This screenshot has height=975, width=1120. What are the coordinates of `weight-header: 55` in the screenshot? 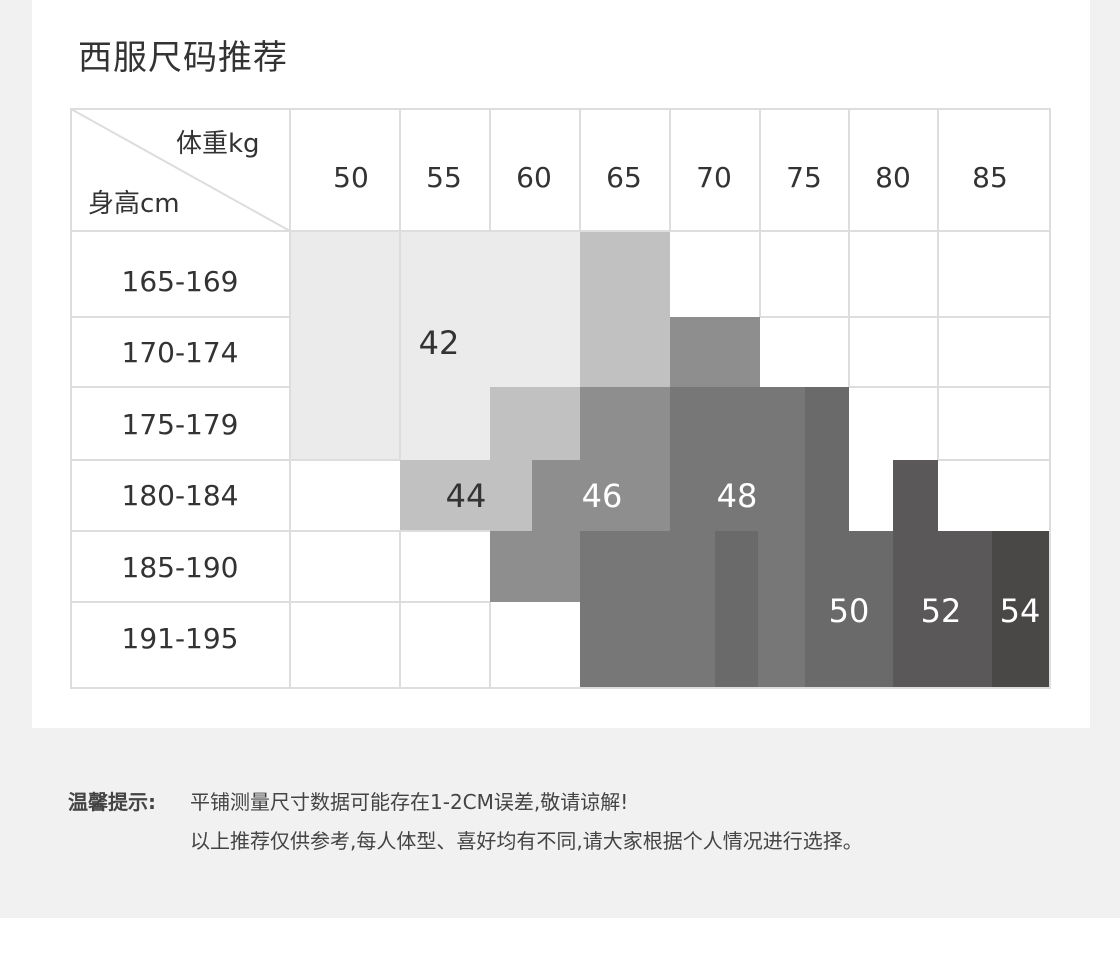 It's located at (444, 177).